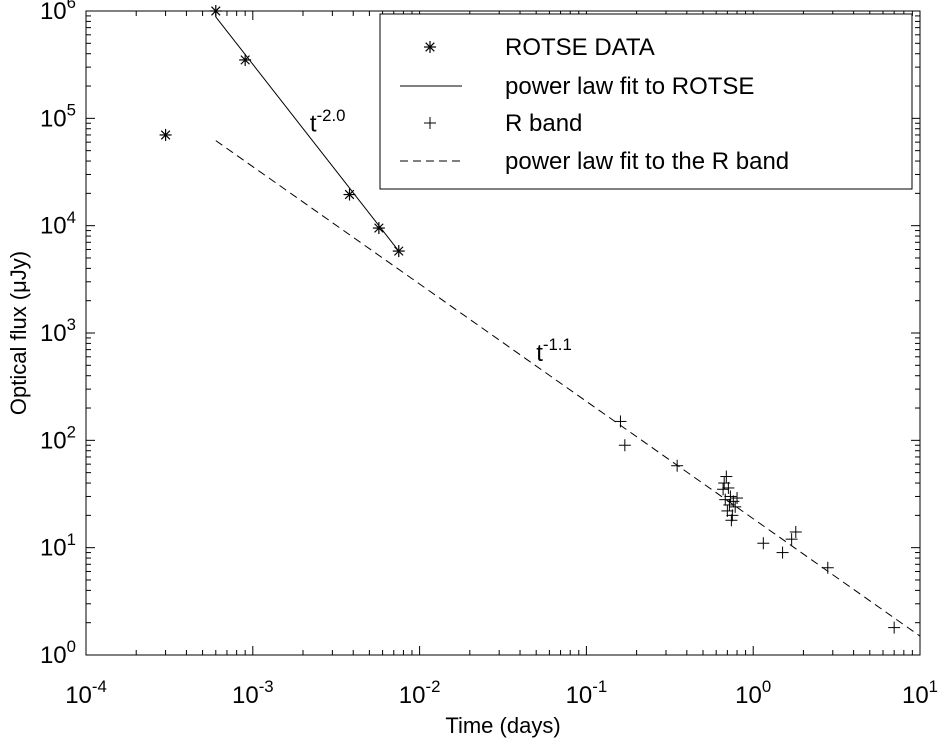 The image size is (940, 741). I want to click on x-tick-label: 10⁻¹, so click(587, 693).